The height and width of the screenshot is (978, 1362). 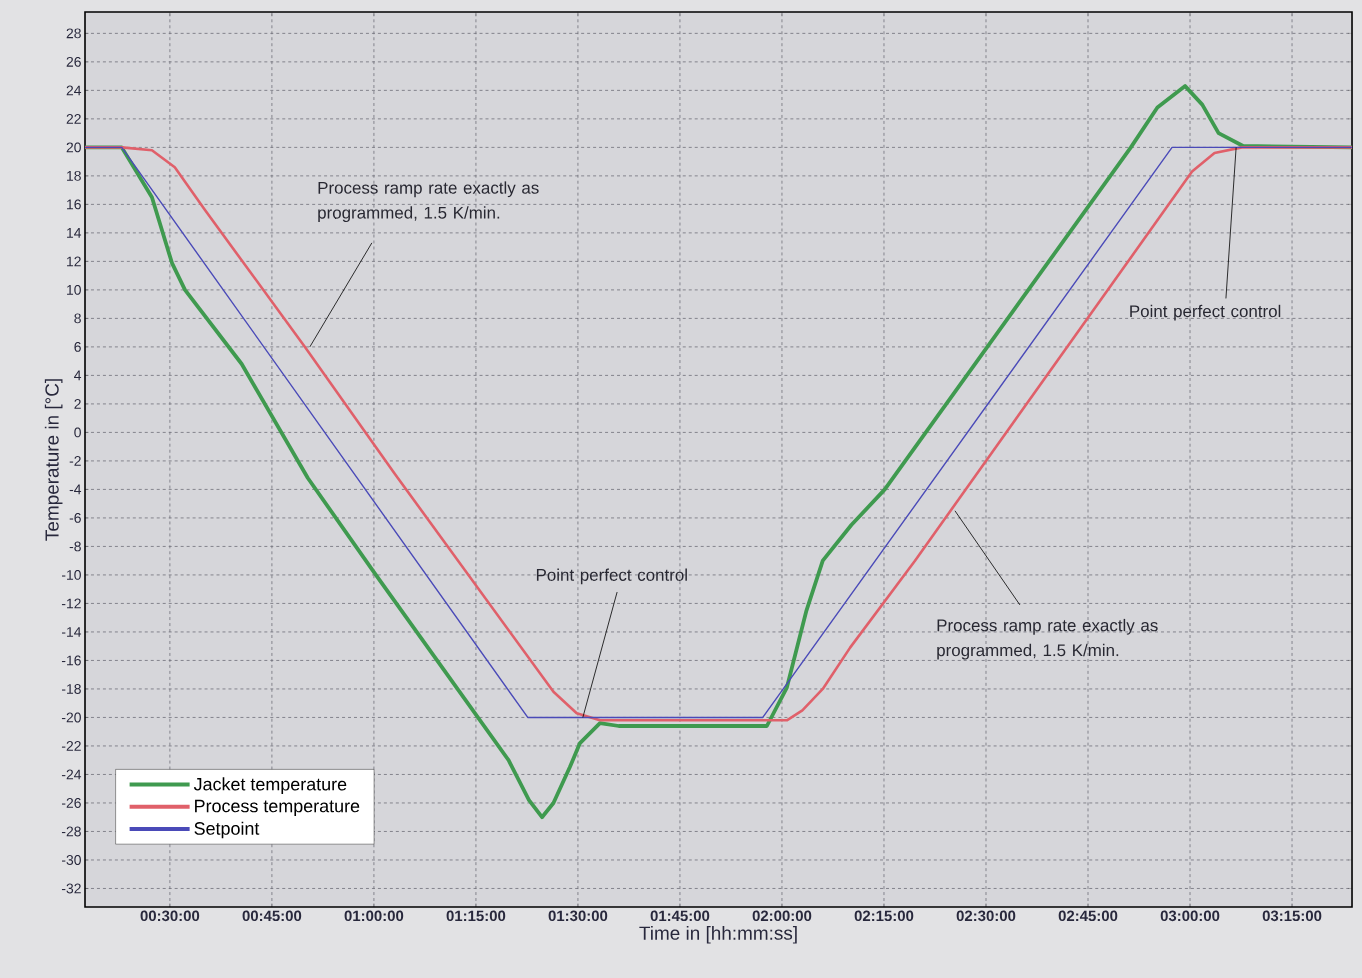 What do you see at coordinates (374, 916) in the screenshot?
I see `x-tick-label: 01:00:00` at bounding box center [374, 916].